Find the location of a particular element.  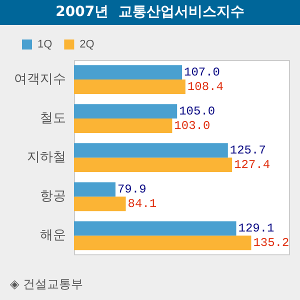

text: ◈ 건설교통부 is located at coordinates (47, 284).